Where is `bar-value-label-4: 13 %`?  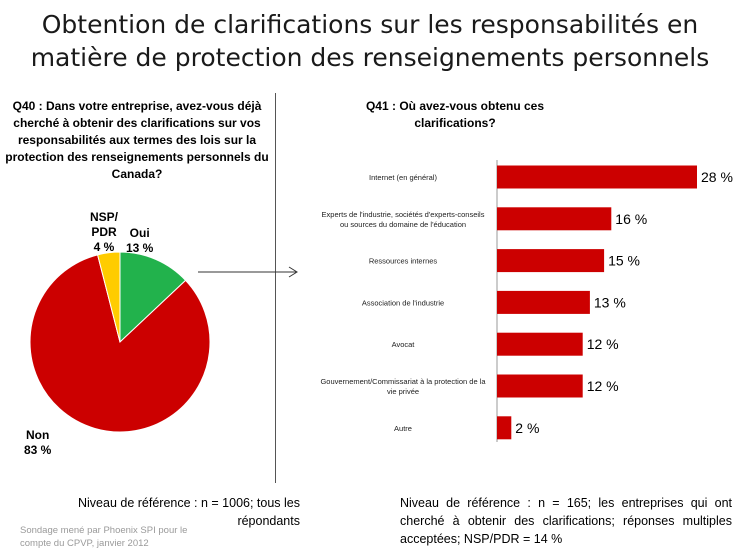
bar-value-label-4: 13 % is located at coordinates (610, 302).